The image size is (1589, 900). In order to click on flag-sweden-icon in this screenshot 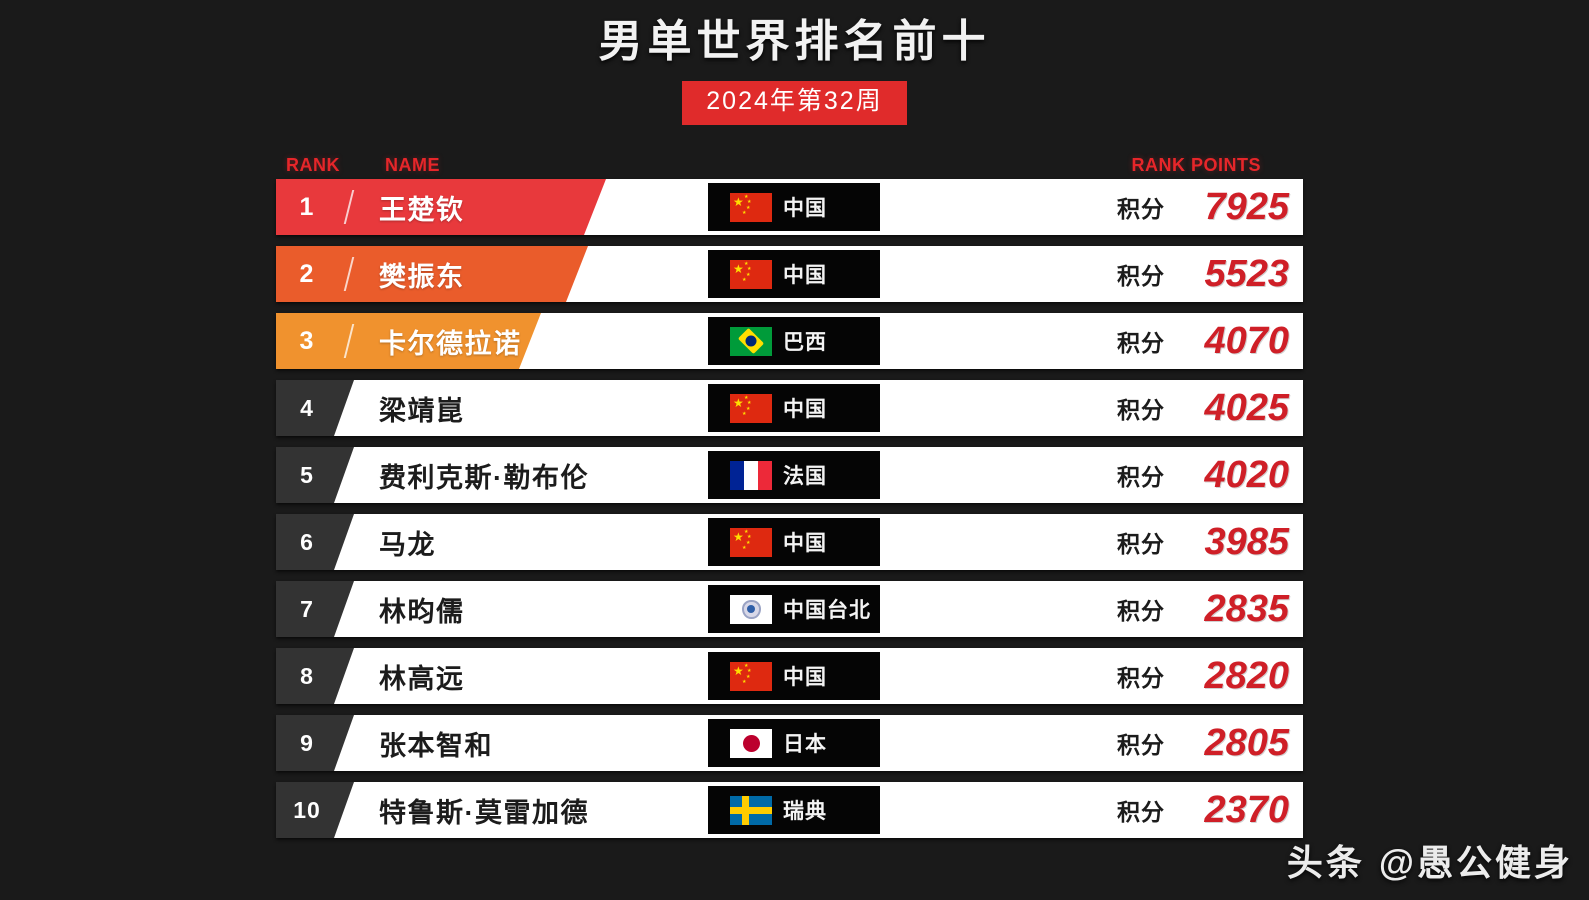, I will do `click(751, 810)`.